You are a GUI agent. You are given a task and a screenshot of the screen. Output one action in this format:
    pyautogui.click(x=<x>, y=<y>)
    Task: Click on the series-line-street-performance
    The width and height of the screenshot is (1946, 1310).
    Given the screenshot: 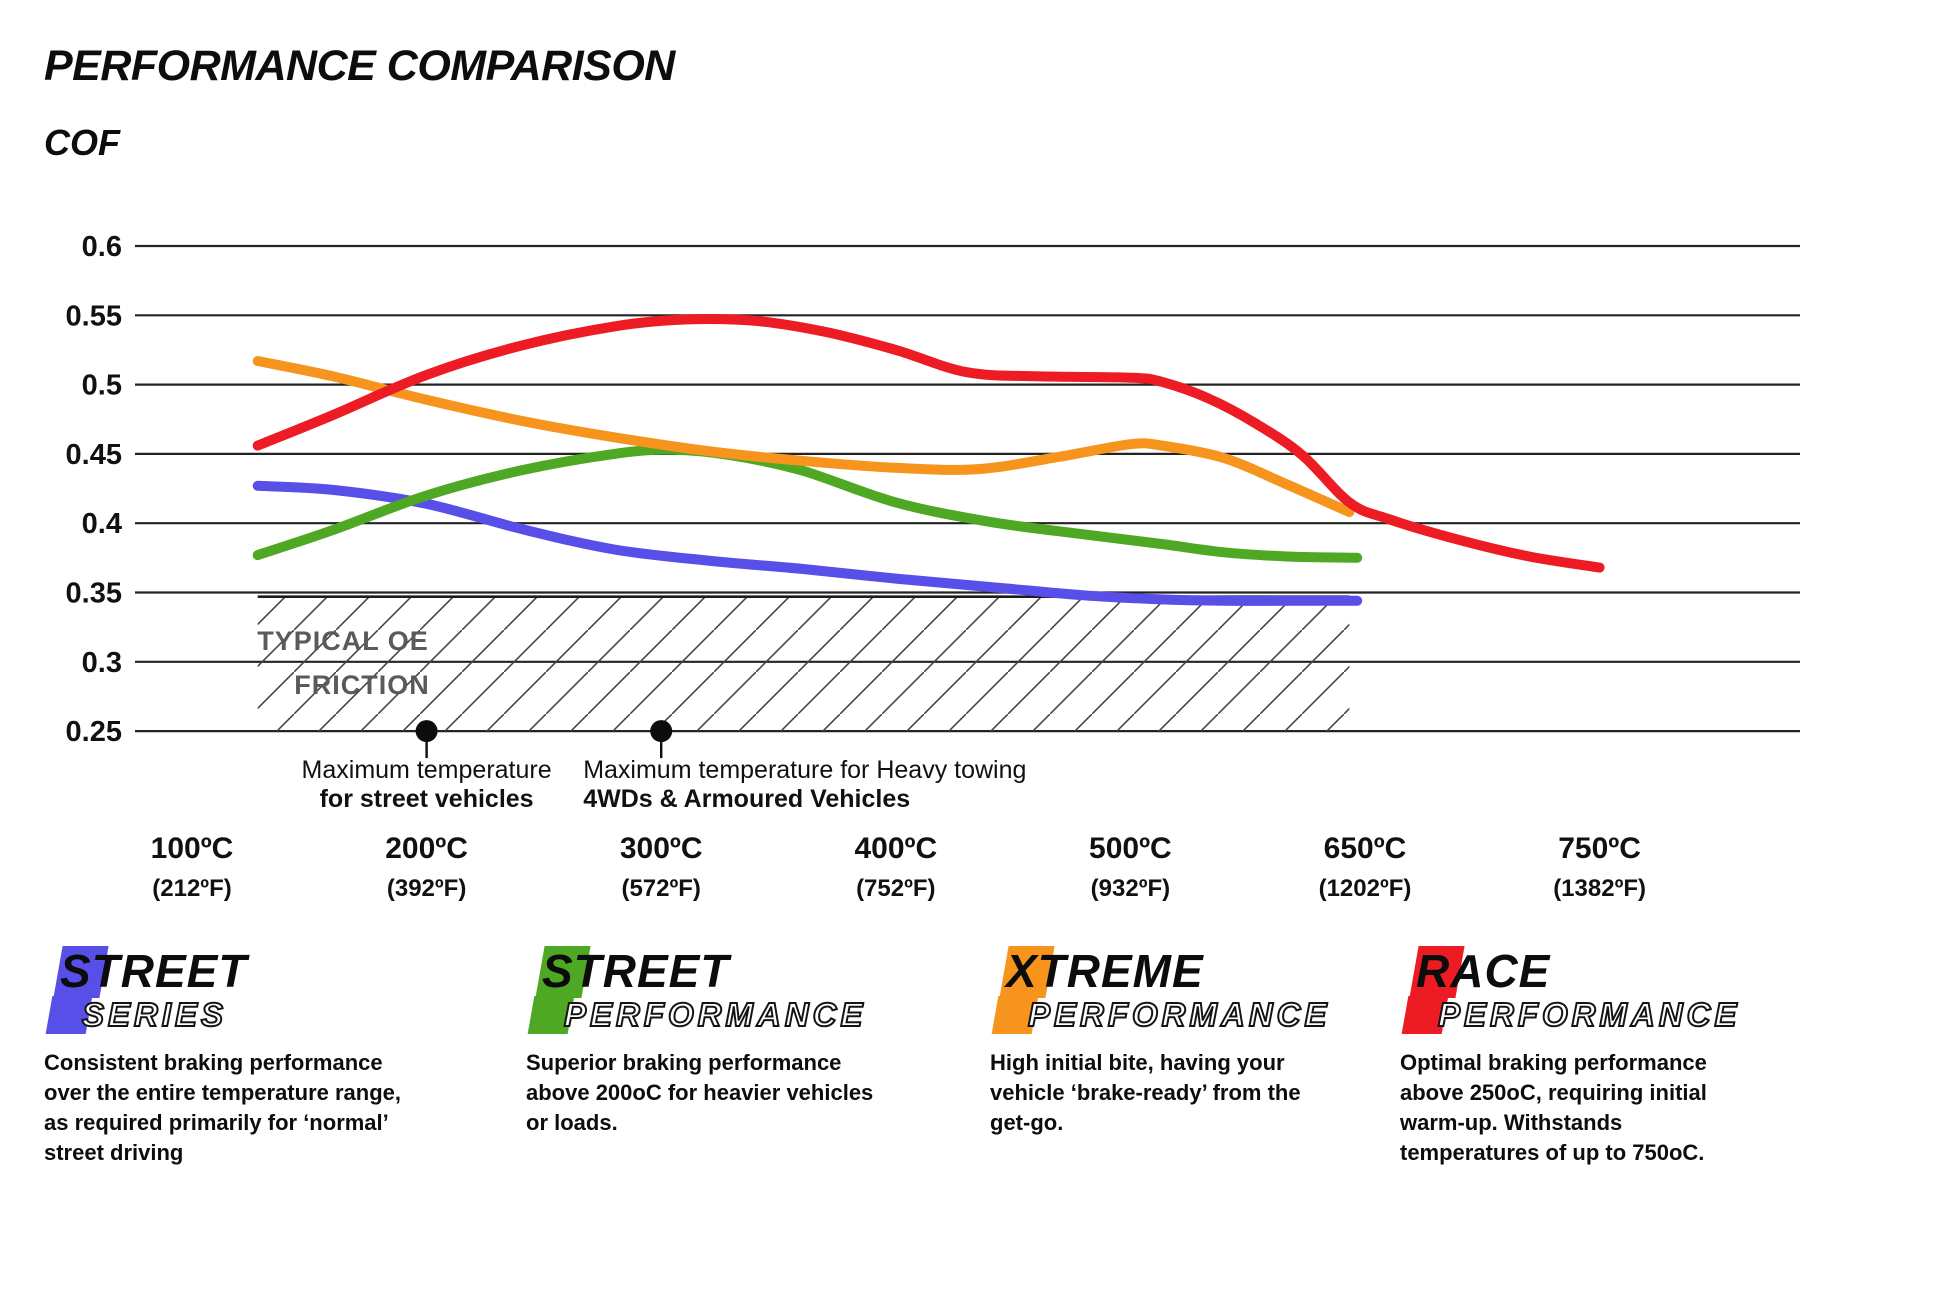 What is the action you would take?
    pyautogui.click(x=807, y=503)
    